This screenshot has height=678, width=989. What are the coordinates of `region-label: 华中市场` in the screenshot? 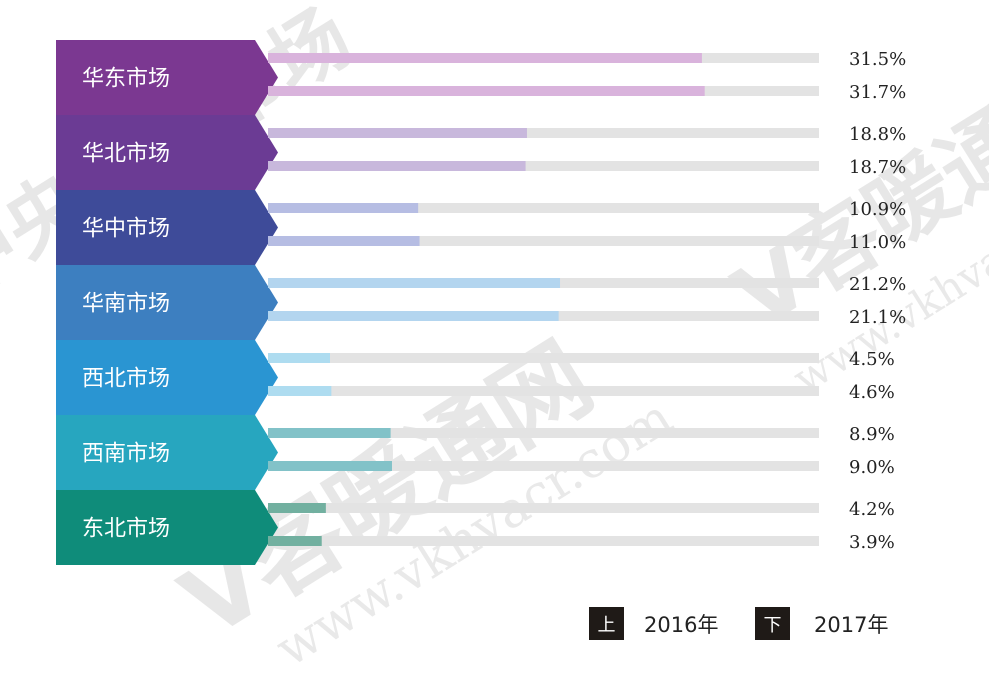 It's located at (126, 229).